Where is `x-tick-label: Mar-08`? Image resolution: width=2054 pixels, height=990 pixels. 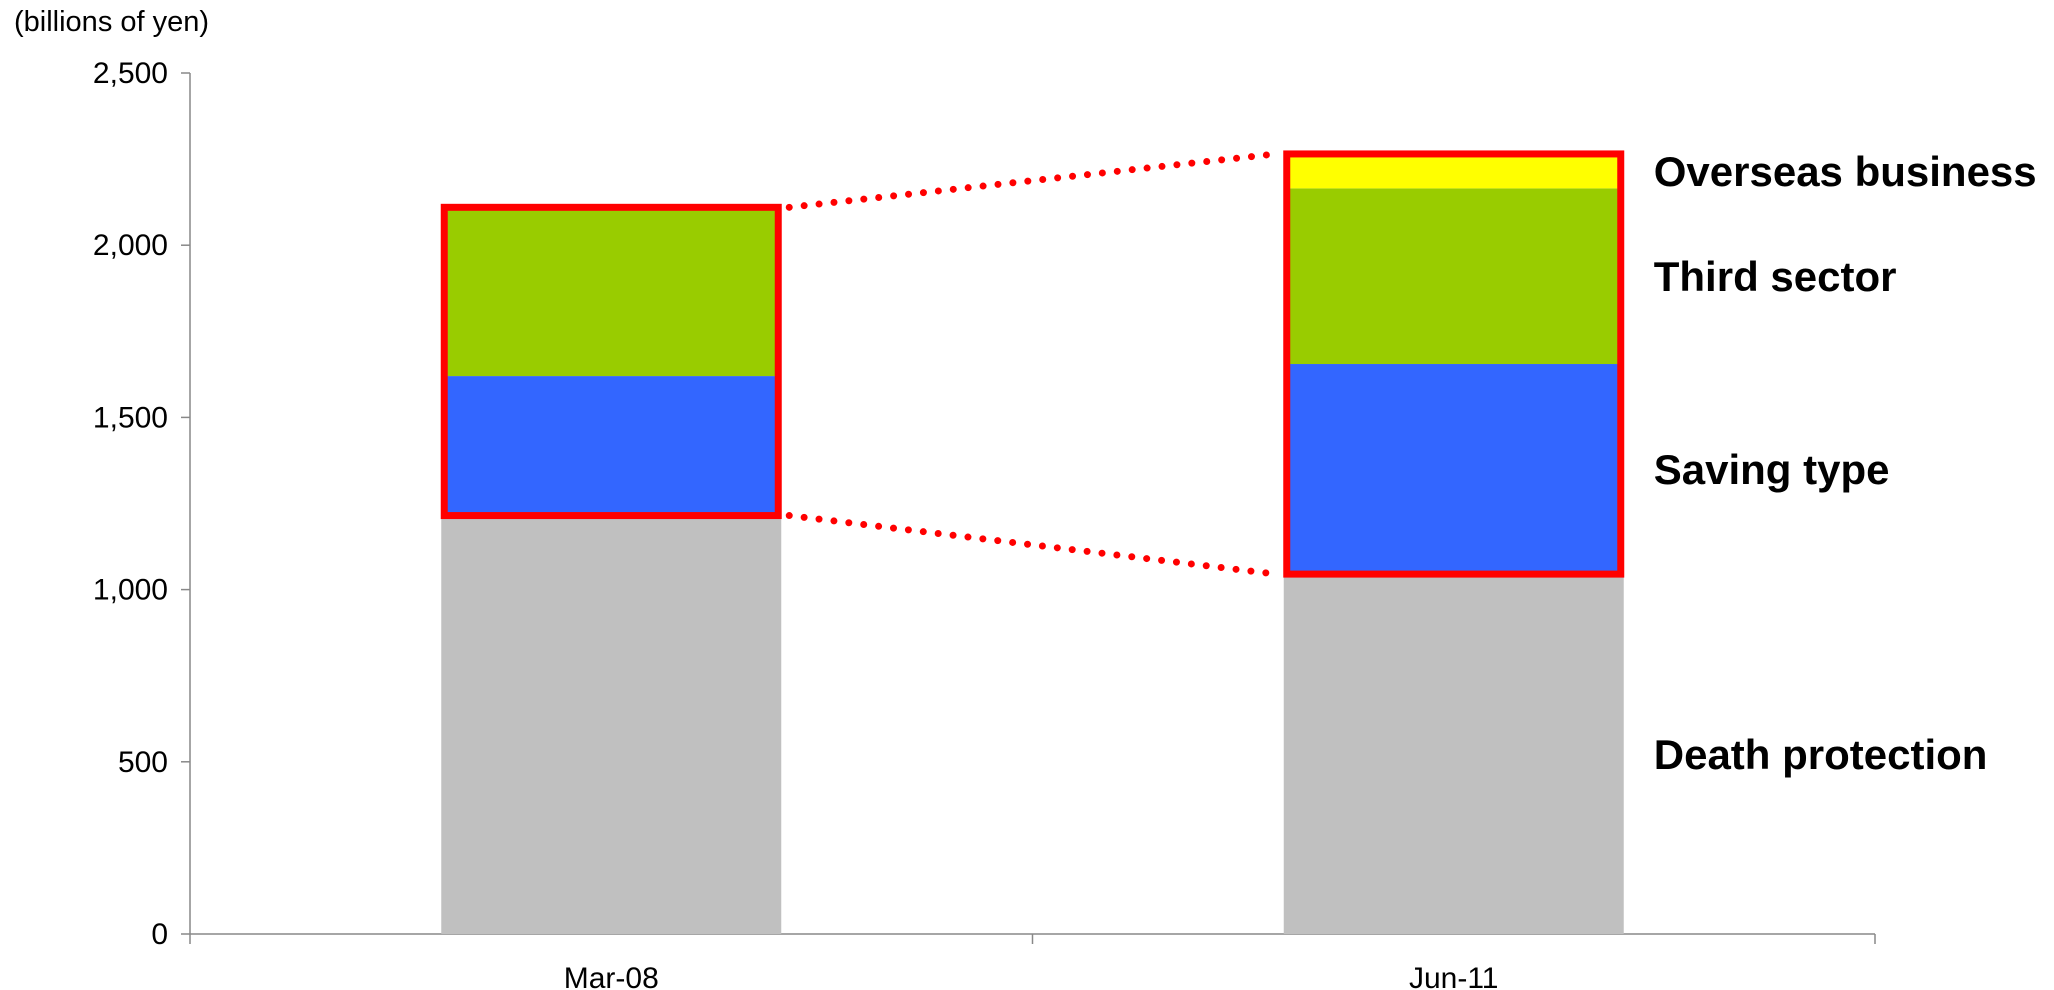 x-tick-label: Mar-08 is located at coordinates (611, 976).